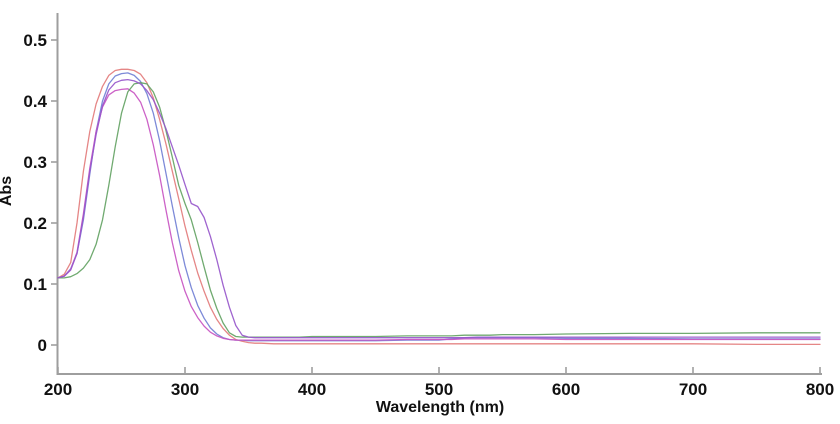  What do you see at coordinates (35, 223) in the screenshot?
I see `y-tick-label: 0.2` at bounding box center [35, 223].